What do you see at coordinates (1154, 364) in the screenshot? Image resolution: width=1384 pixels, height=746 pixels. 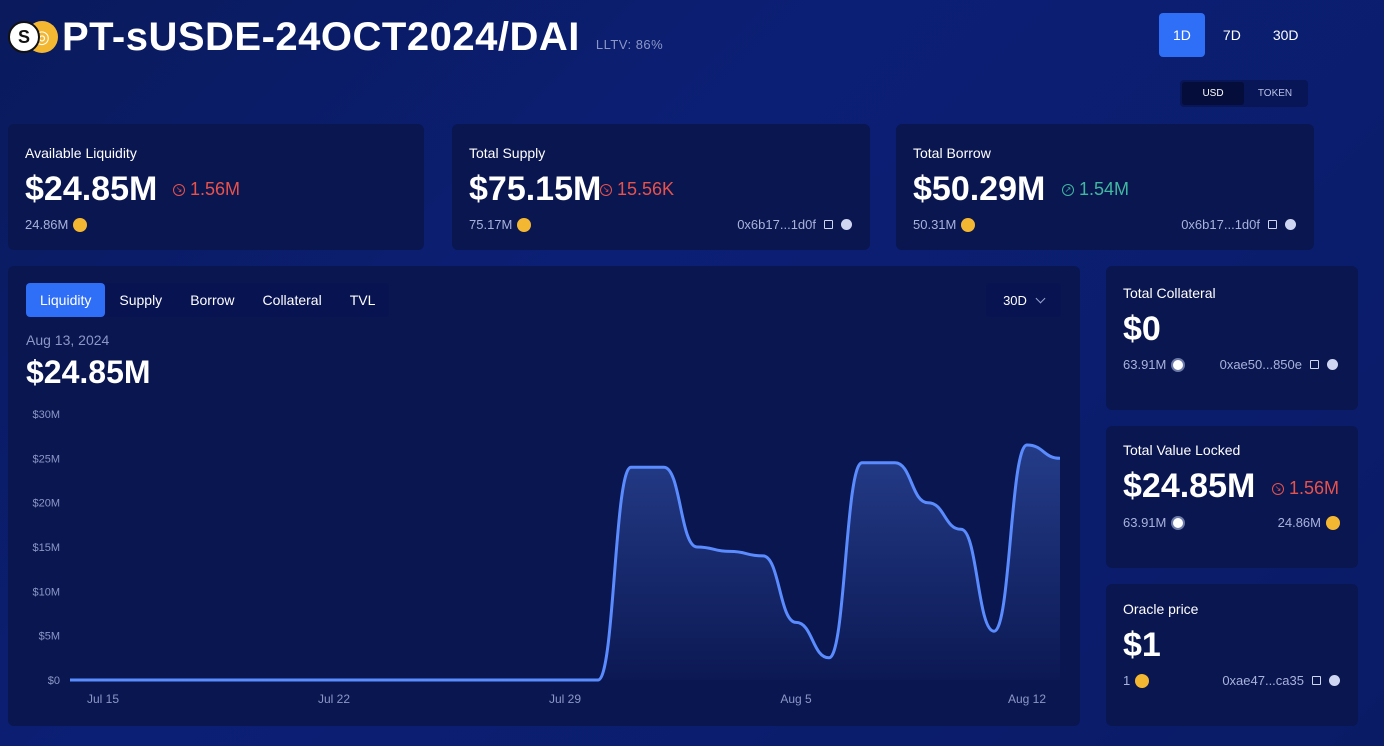 I see `card-sub-value: 63.91M` at bounding box center [1154, 364].